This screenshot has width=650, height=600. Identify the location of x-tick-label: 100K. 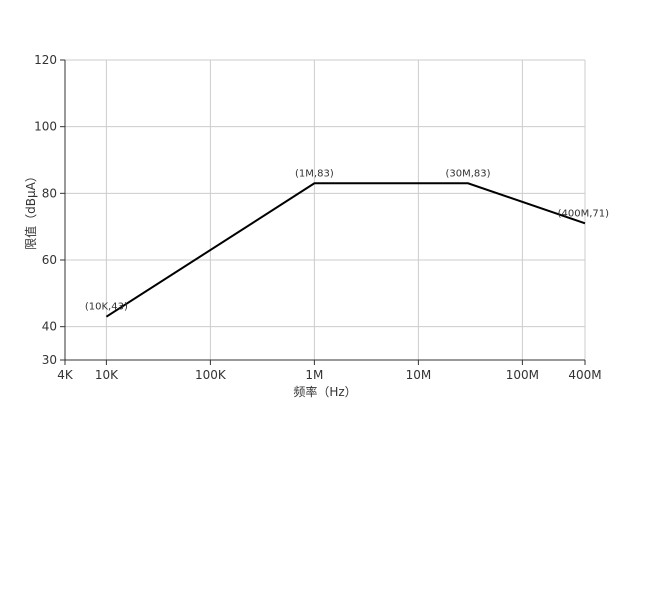
(211, 375).